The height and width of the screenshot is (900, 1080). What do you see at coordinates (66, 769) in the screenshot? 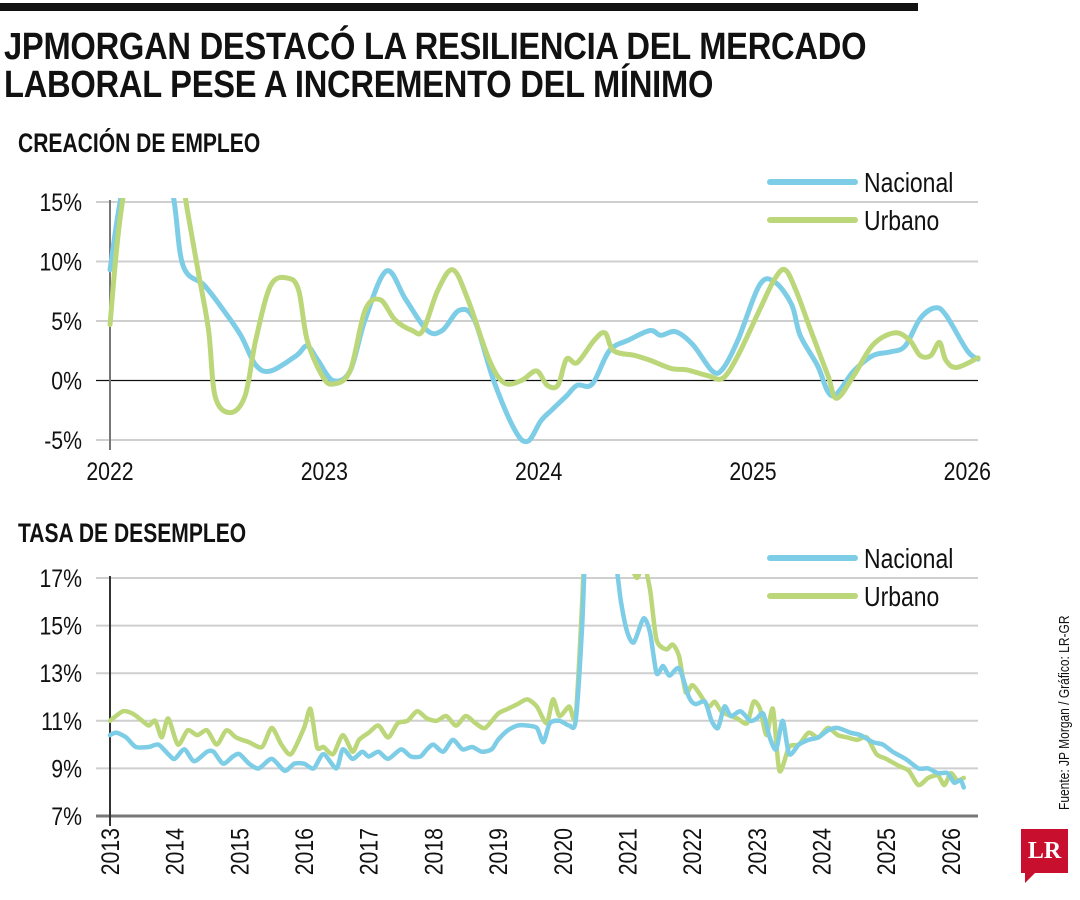
I see `y-tick-label: 9%` at bounding box center [66, 769].